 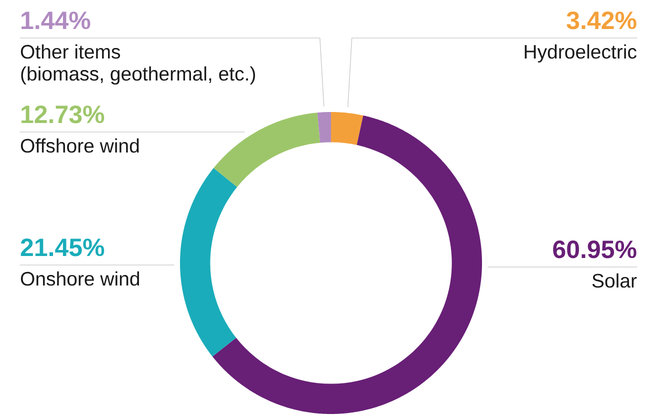 What do you see at coordinates (80, 278) in the screenshot?
I see `slice-label: Onshore wind` at bounding box center [80, 278].